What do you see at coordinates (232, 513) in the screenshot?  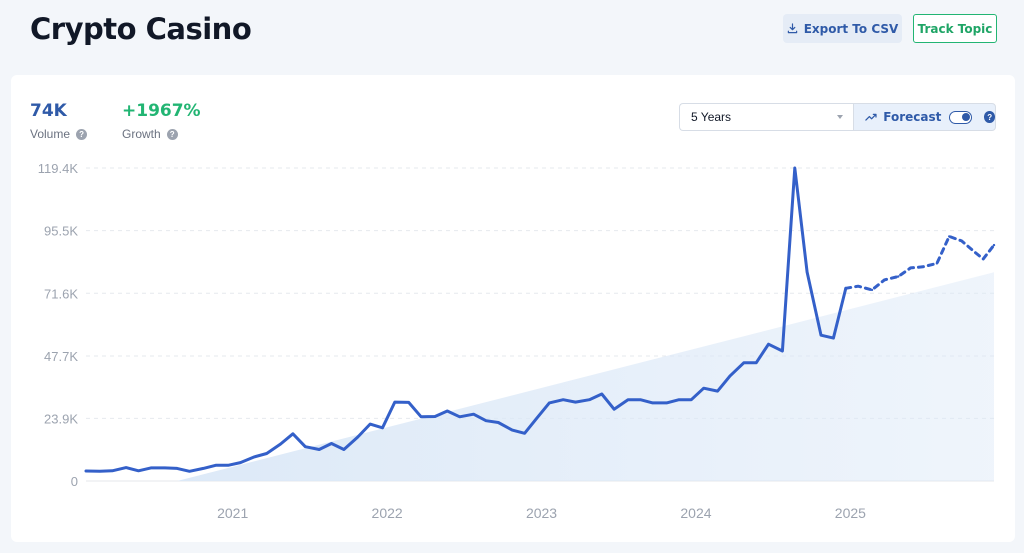 I see `x-tick-label: 2021` at bounding box center [232, 513].